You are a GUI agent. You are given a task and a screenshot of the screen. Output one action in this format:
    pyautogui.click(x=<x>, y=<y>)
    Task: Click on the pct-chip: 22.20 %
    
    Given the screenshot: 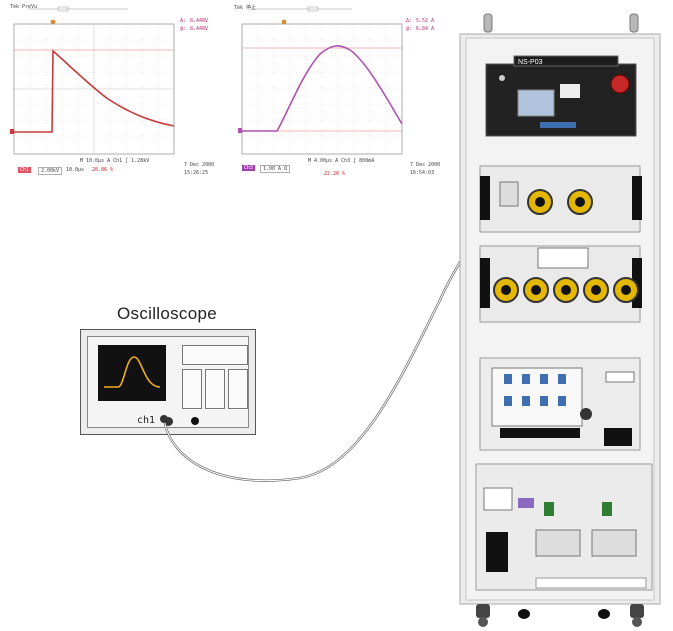 What is the action you would take?
    pyautogui.click(x=335, y=174)
    